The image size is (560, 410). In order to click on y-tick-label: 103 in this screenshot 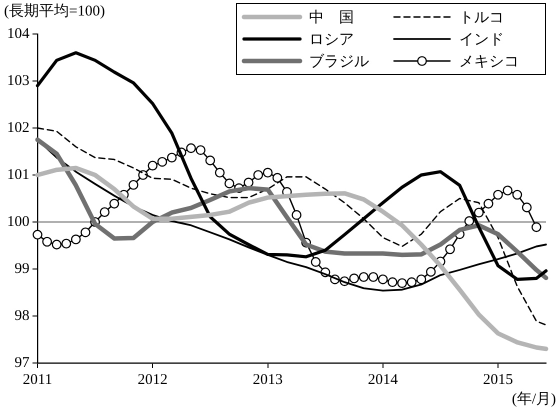, I will do `click(18, 80)`.